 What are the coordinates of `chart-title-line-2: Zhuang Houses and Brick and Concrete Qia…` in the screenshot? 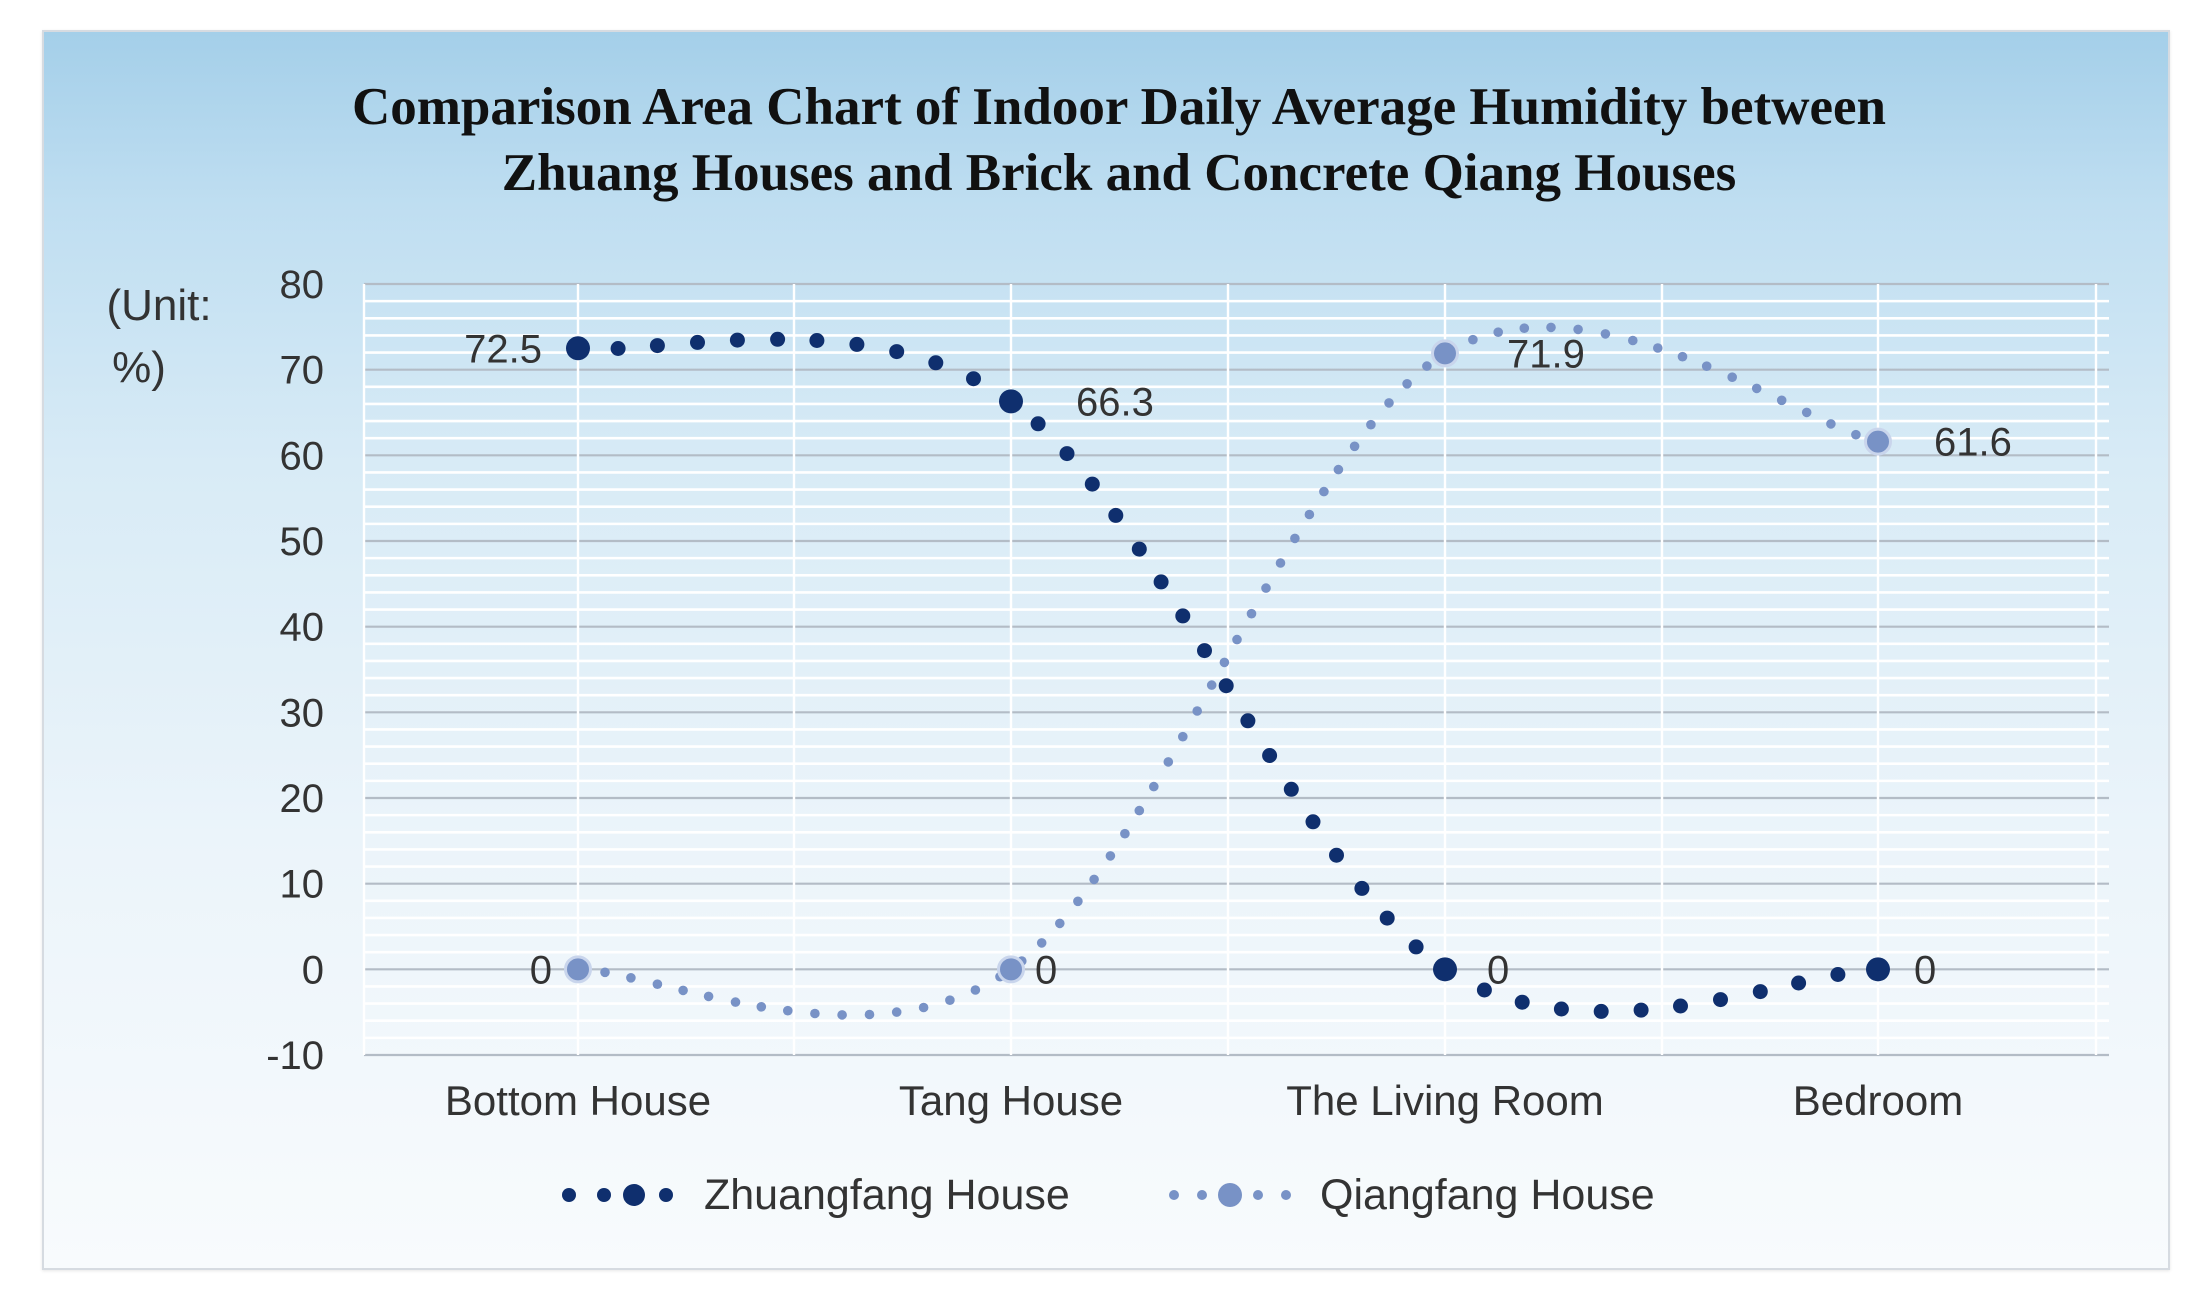 It's located at (1119, 173).